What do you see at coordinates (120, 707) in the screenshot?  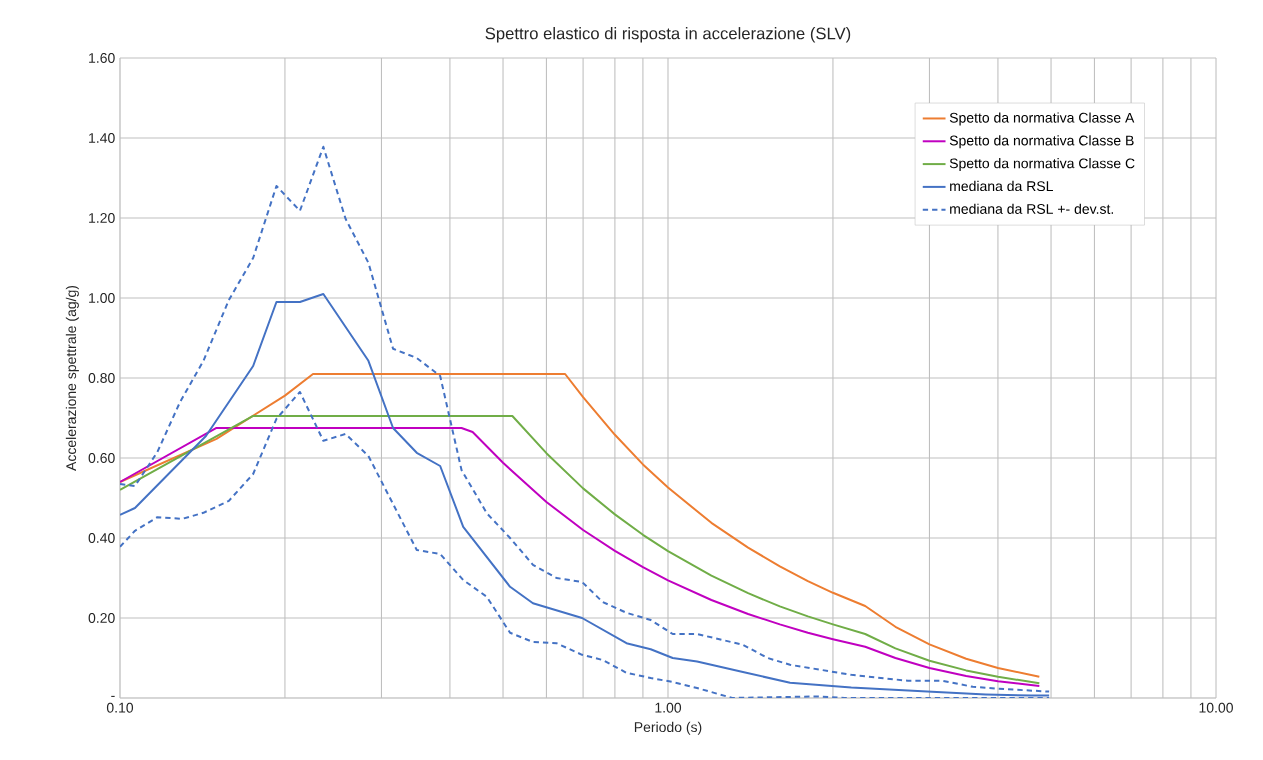 I see `x-tick-label: 0.10` at bounding box center [120, 707].